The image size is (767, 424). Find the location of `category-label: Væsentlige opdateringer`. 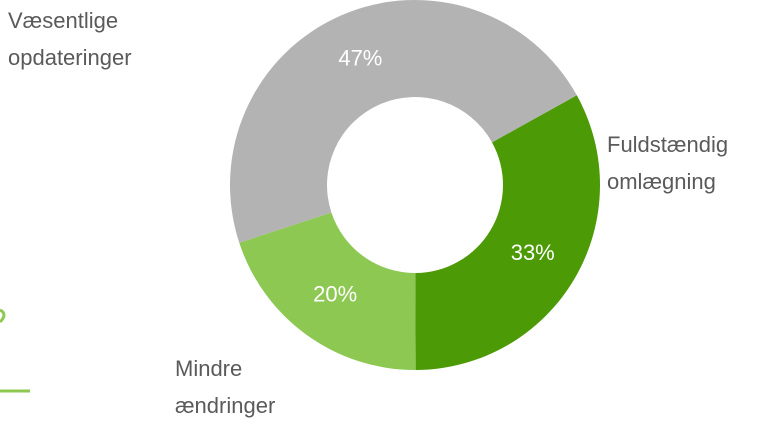

category-label: Væsentlige opdateringer is located at coordinates (70, 39).